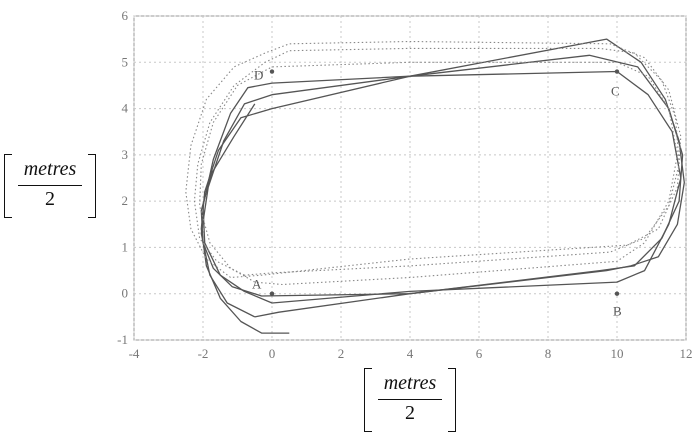  I want to click on y-axis-label-denominator: 2, so click(50, 199).